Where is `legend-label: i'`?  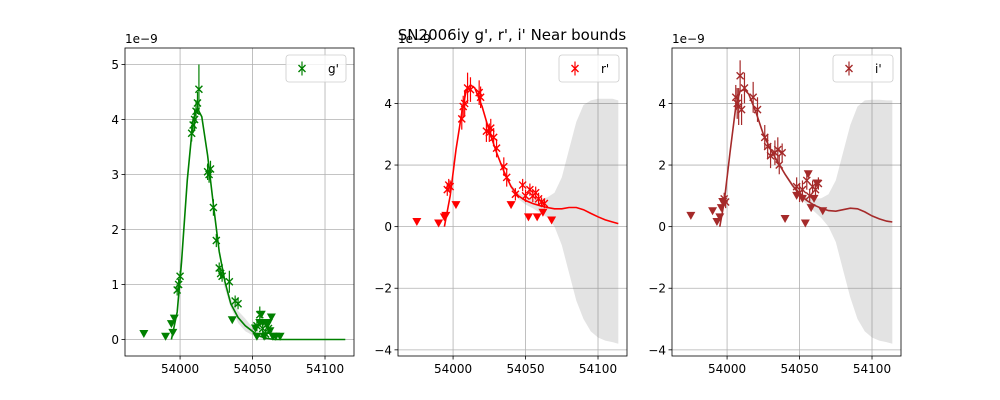 legend-label: i' is located at coordinates (878, 69).